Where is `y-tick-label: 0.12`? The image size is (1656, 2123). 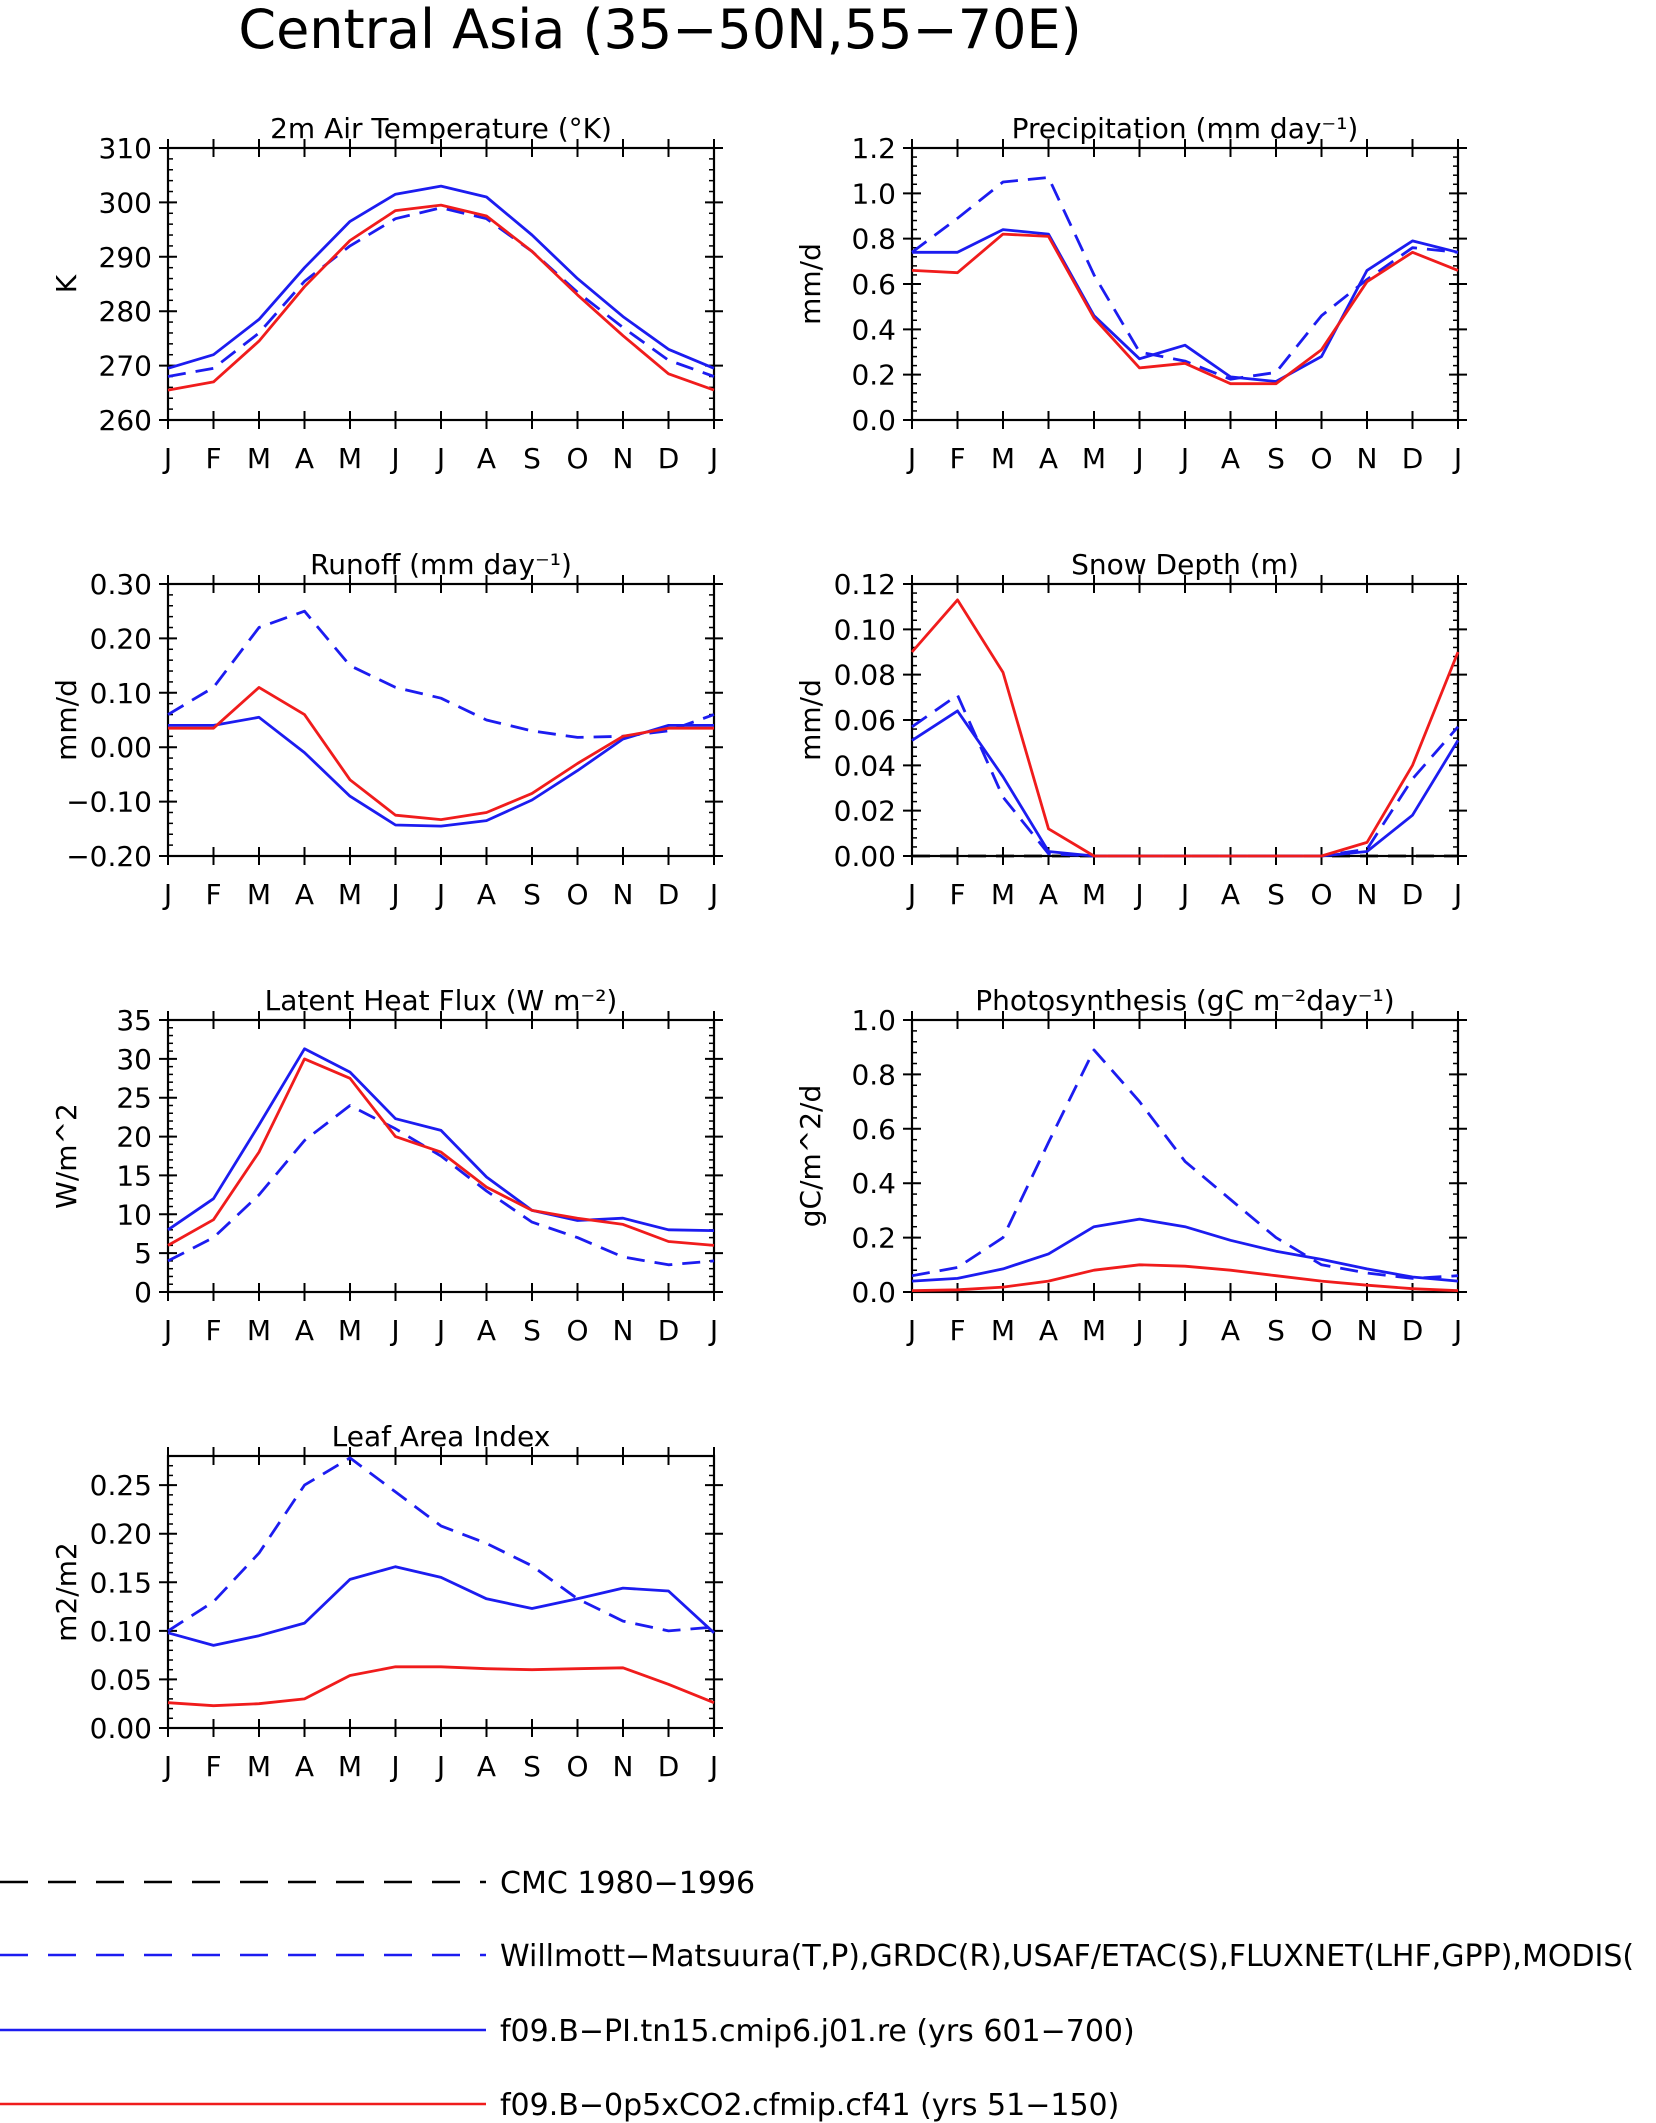
y-tick-label: 0.12 is located at coordinates (865, 584).